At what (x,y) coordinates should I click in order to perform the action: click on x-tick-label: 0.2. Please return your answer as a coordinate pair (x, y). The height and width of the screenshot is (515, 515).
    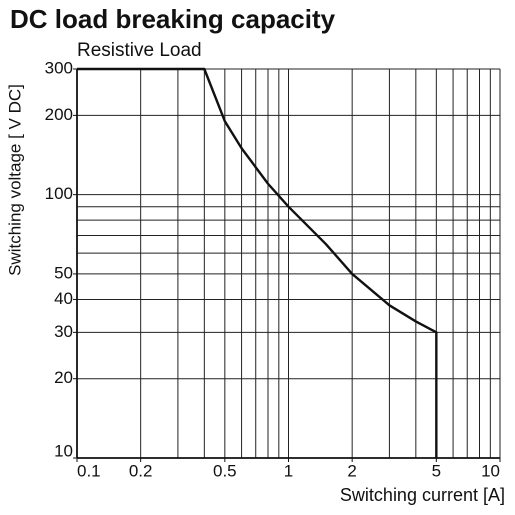
    Looking at the image, I should click on (141, 470).